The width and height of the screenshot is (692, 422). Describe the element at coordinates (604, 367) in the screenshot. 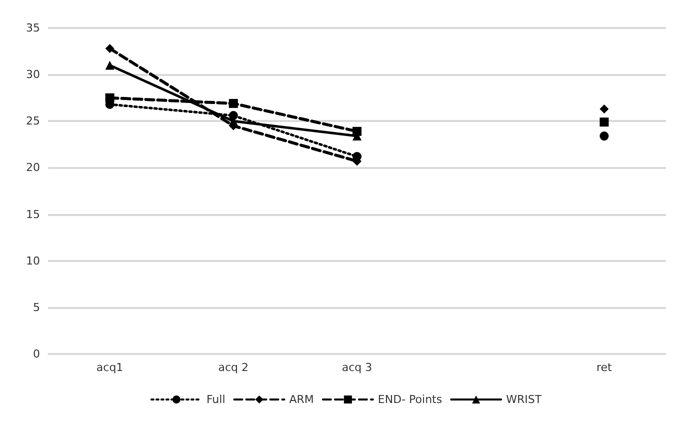

I see `x-tick-label: ret` at that location.